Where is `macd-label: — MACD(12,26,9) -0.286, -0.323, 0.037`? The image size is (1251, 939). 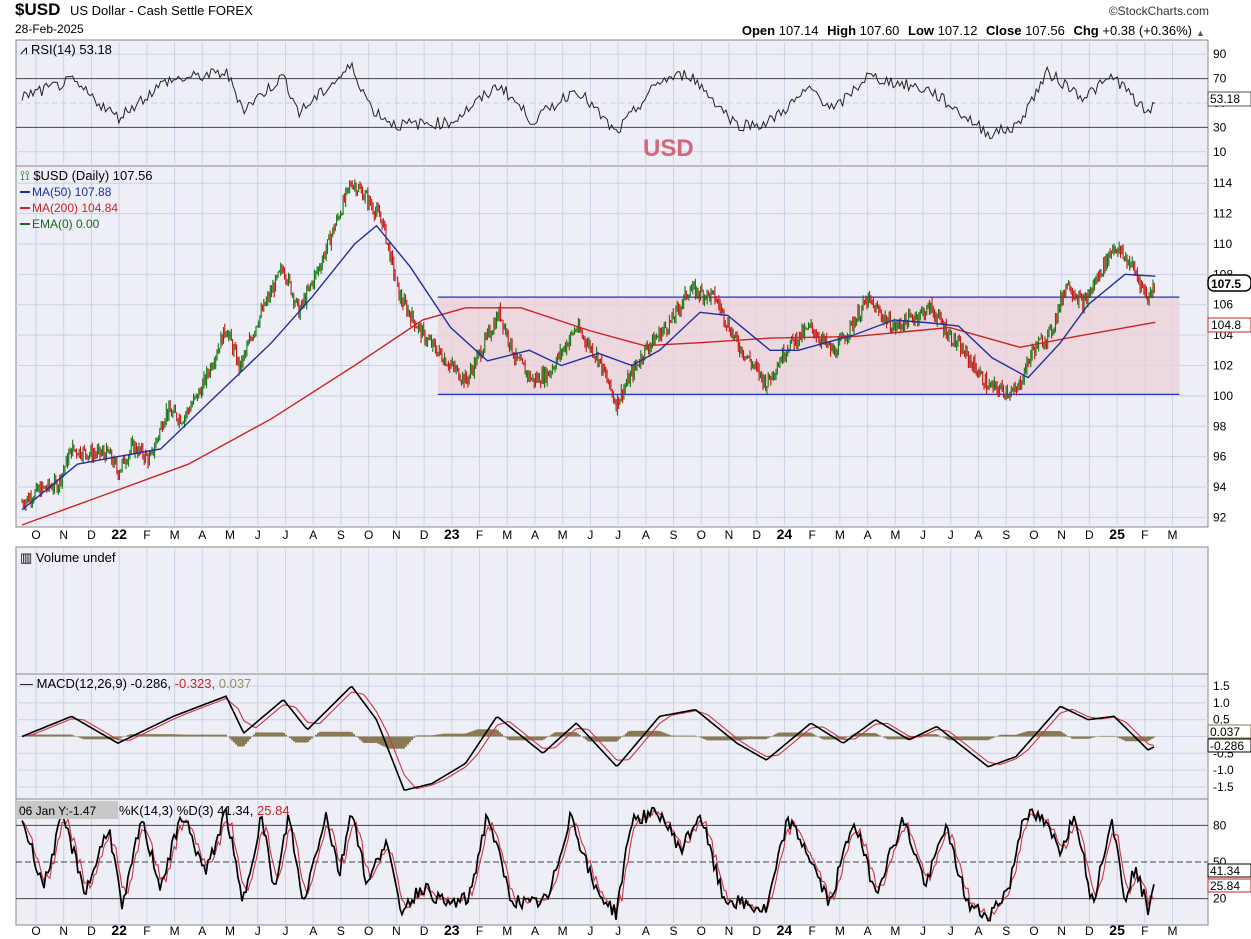
macd-label: — MACD(12,26,9) -0.286, -0.323, 0.037 is located at coordinates (135, 683).